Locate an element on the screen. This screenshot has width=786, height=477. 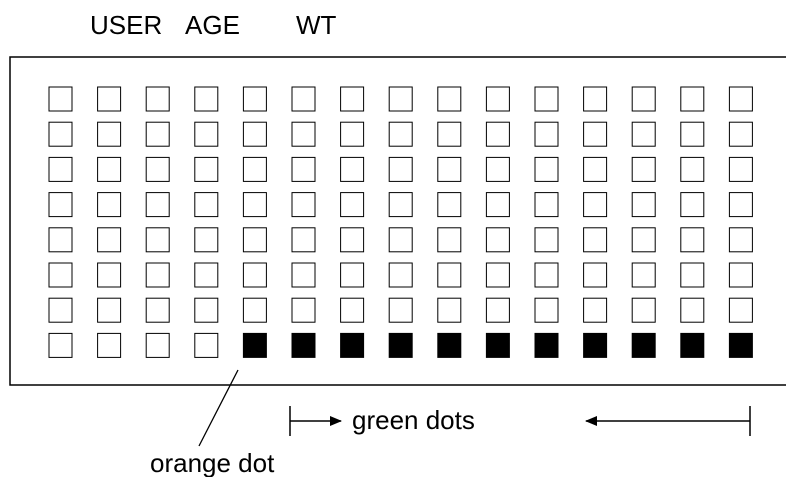
leader-line is located at coordinates (218, 408).